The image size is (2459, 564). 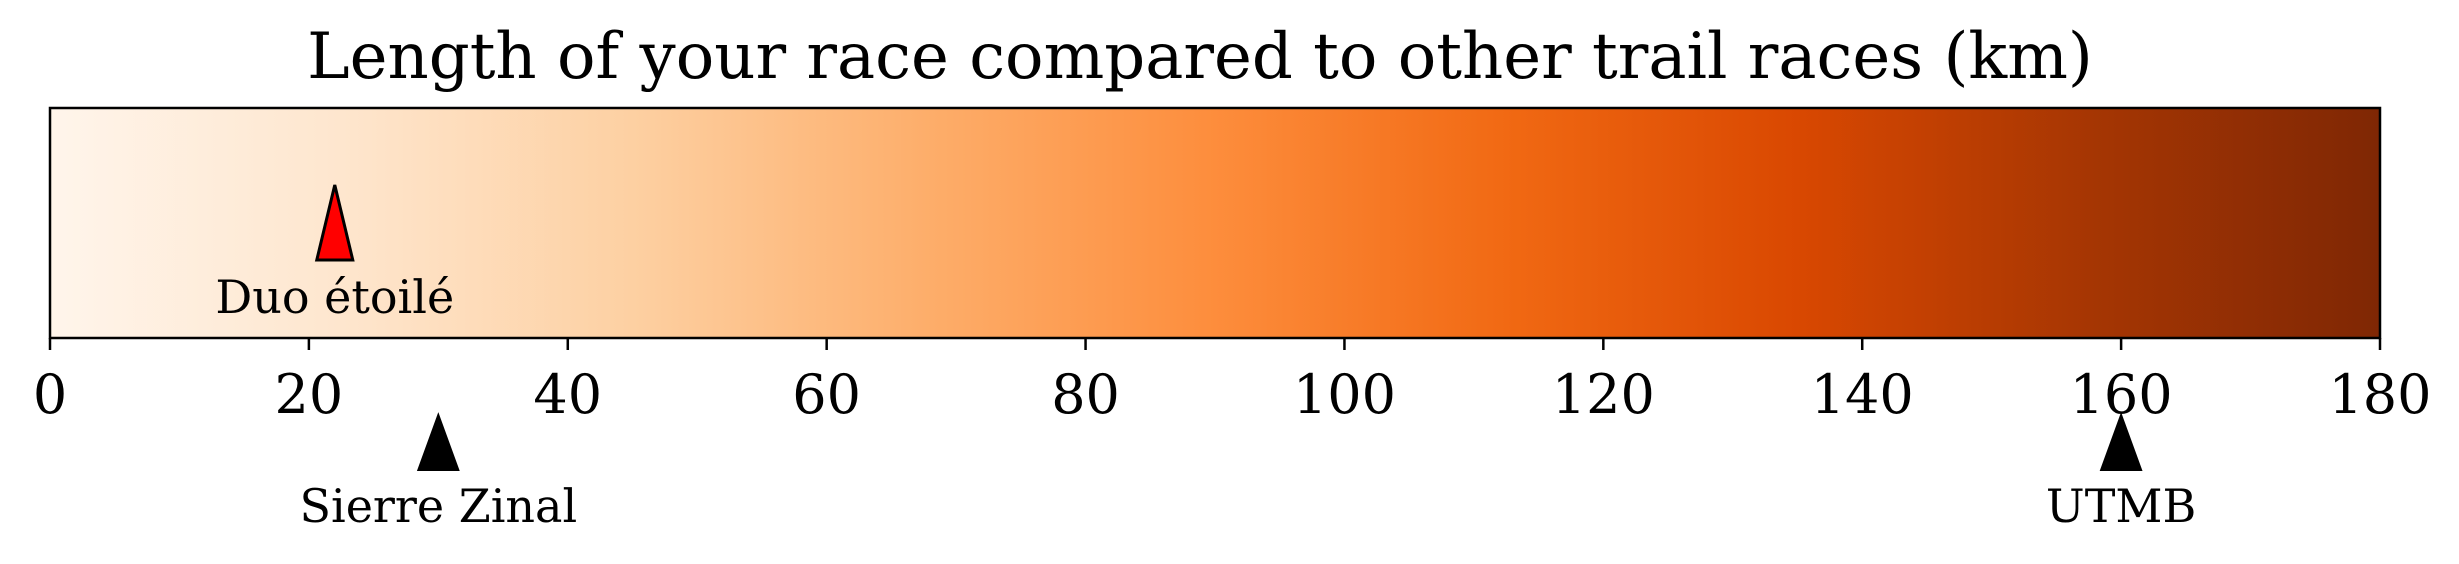 I want to click on x-tick-label: 120, so click(x=1603, y=394).